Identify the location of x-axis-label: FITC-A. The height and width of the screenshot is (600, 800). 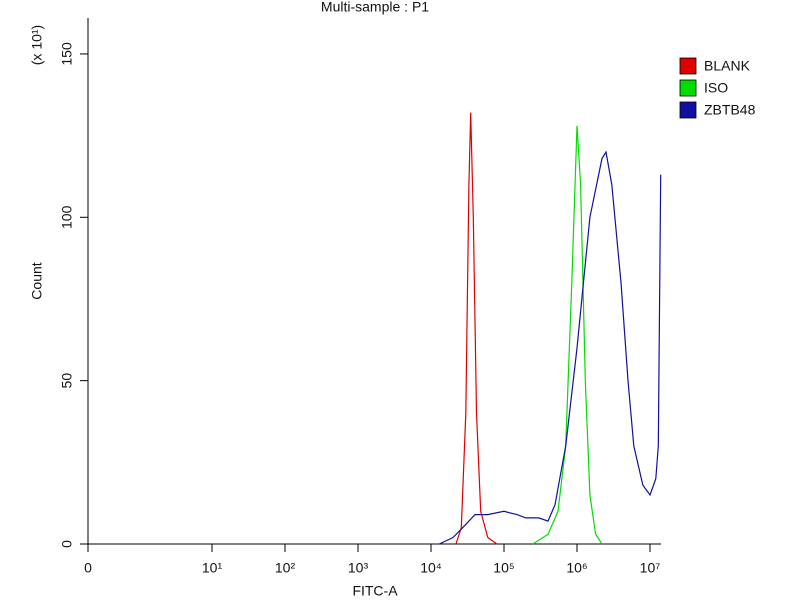
(375, 591).